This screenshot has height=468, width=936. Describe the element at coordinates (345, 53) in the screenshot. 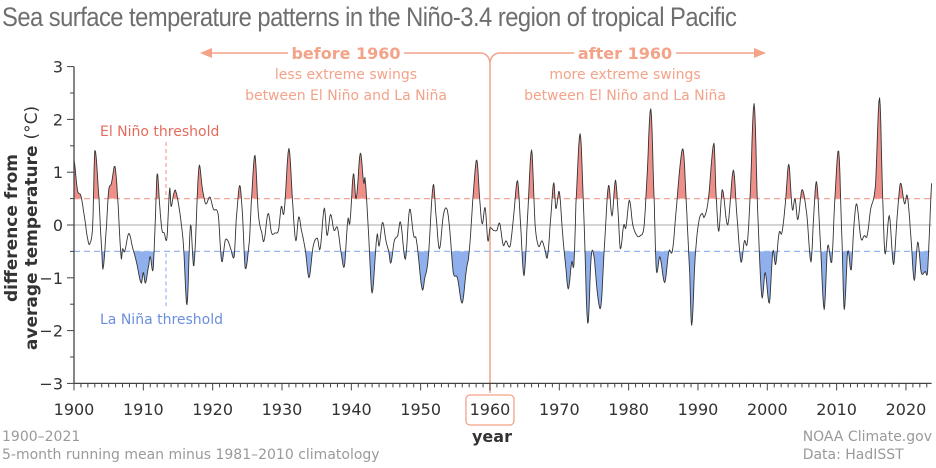

I see `before-1960-heading: before 1960` at that location.